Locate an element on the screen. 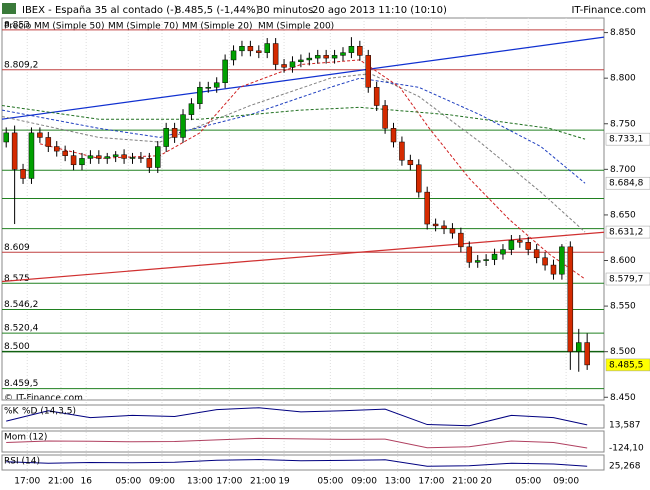 This screenshot has height=490, width=650. price-label: 8.485,5 (-1,44%) is located at coordinates (217, 10).